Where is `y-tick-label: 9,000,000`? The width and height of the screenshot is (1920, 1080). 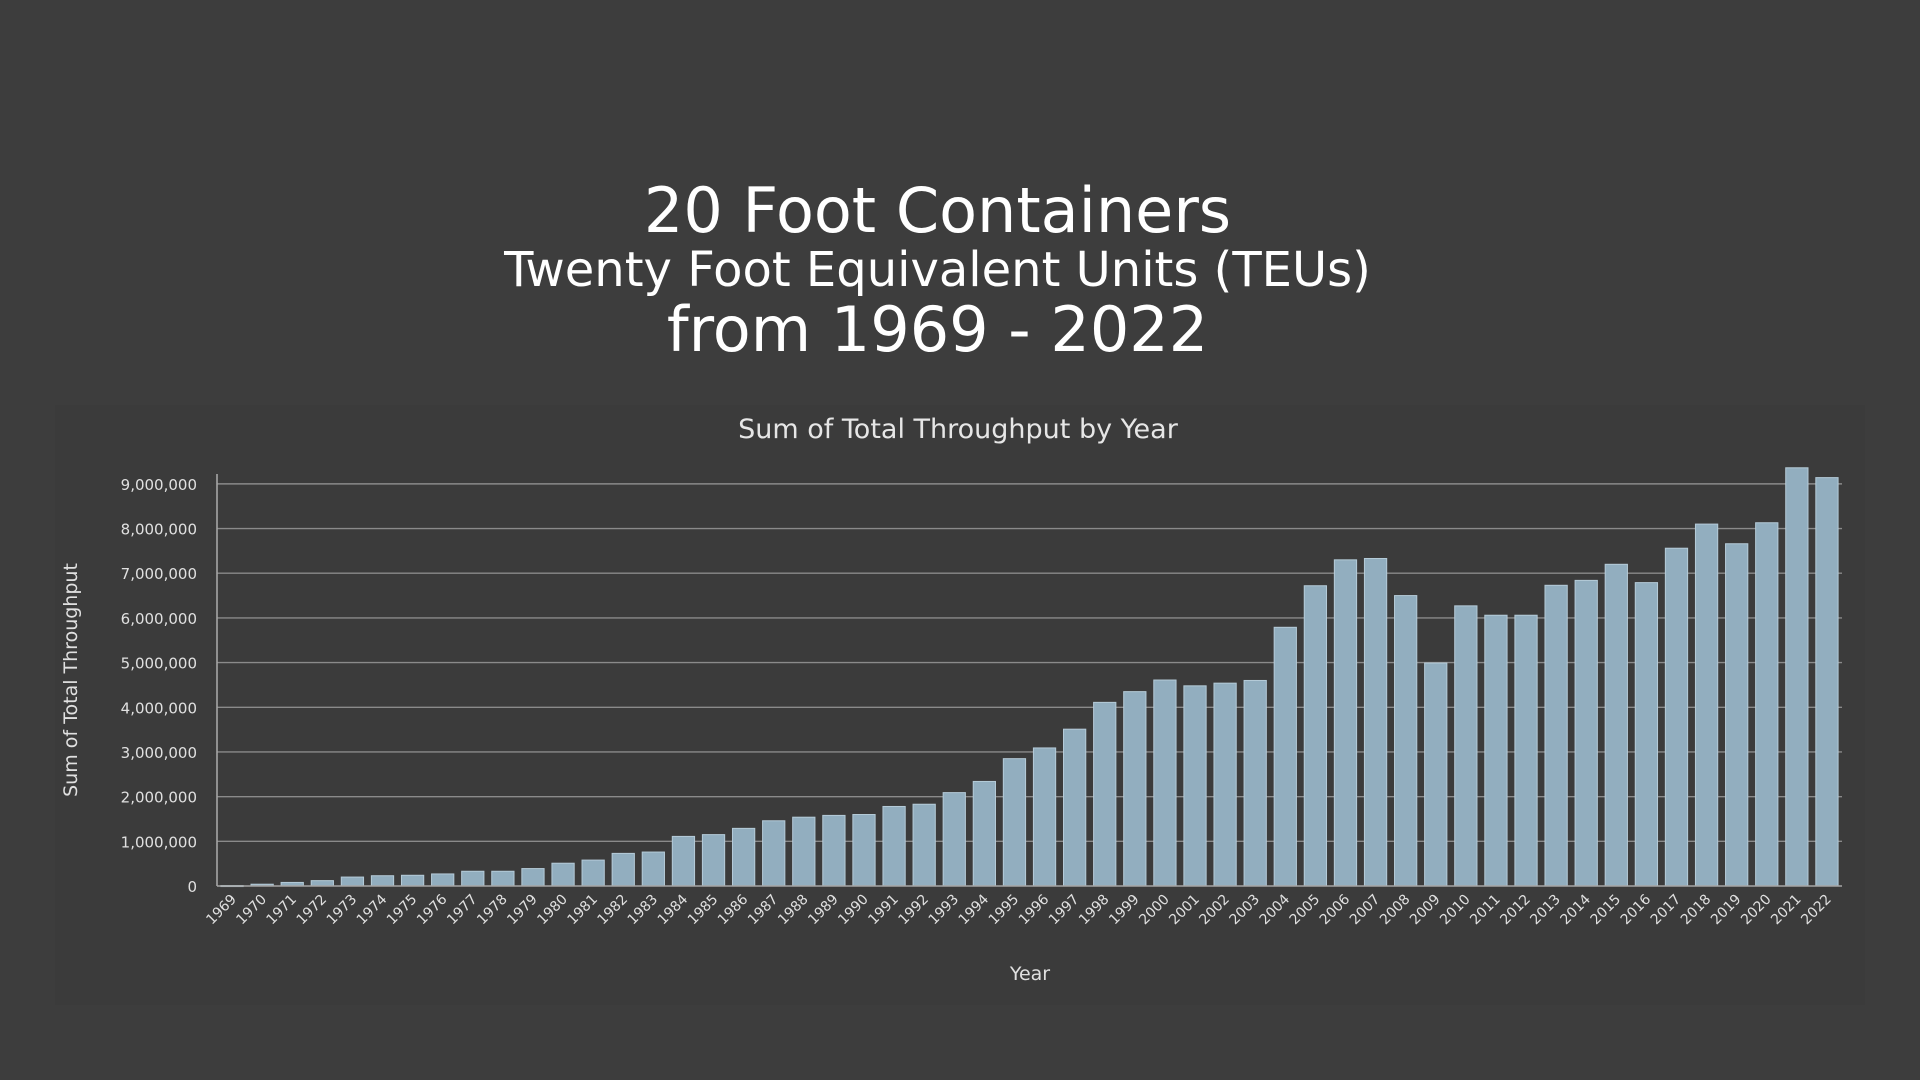
y-tick-label: 9,000,000 is located at coordinates (159, 485).